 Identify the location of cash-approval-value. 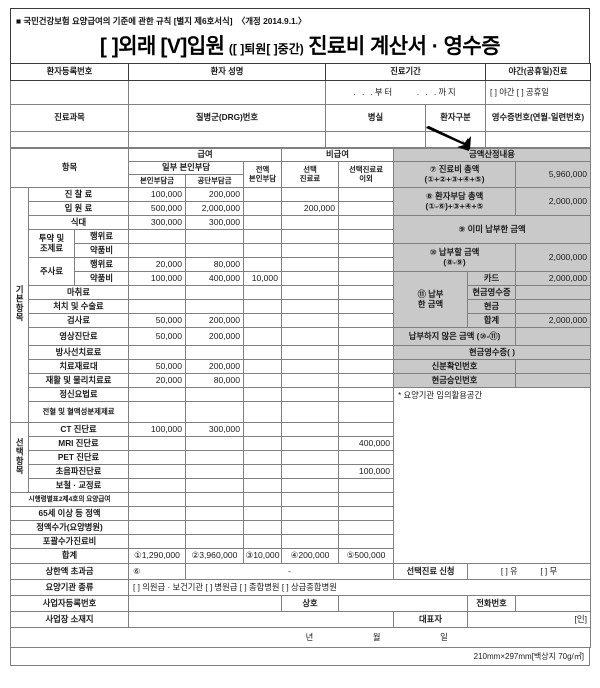
(553, 380).